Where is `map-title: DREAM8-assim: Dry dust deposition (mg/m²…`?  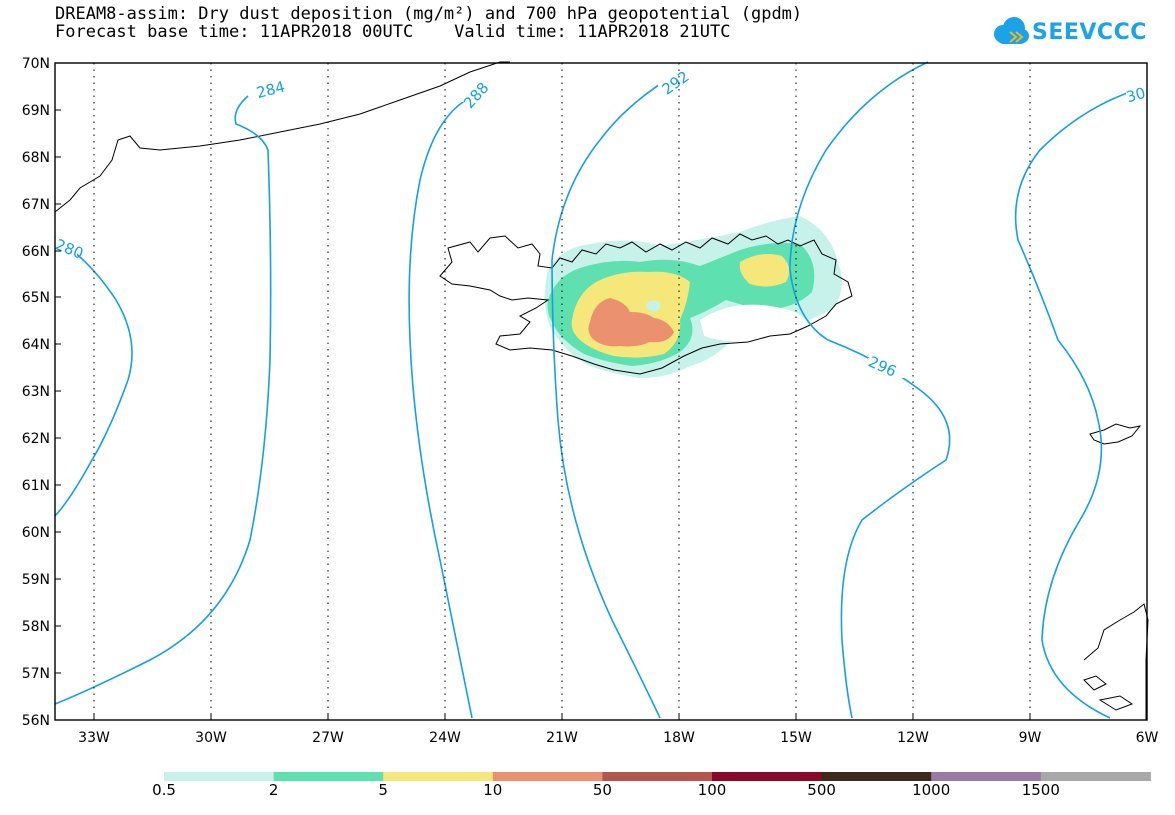
map-title: DREAM8-assim: Dry dust deposition (mg/m²… is located at coordinates (429, 14).